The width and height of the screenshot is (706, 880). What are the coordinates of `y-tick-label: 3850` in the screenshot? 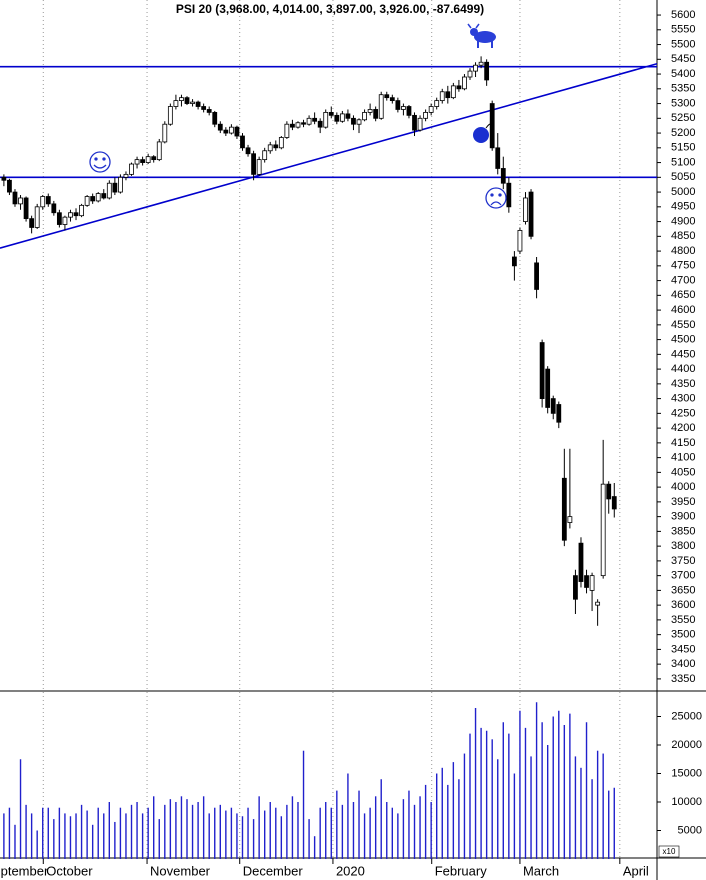 It's located at (683, 531).